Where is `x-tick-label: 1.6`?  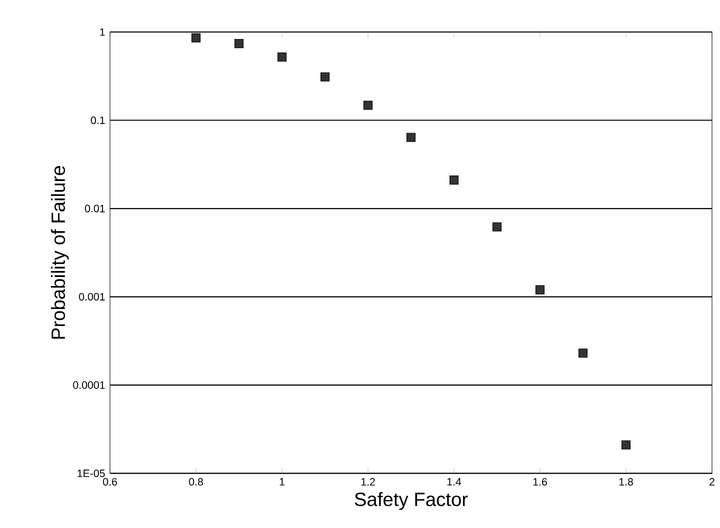 x-tick-label: 1.6 is located at coordinates (540, 482).